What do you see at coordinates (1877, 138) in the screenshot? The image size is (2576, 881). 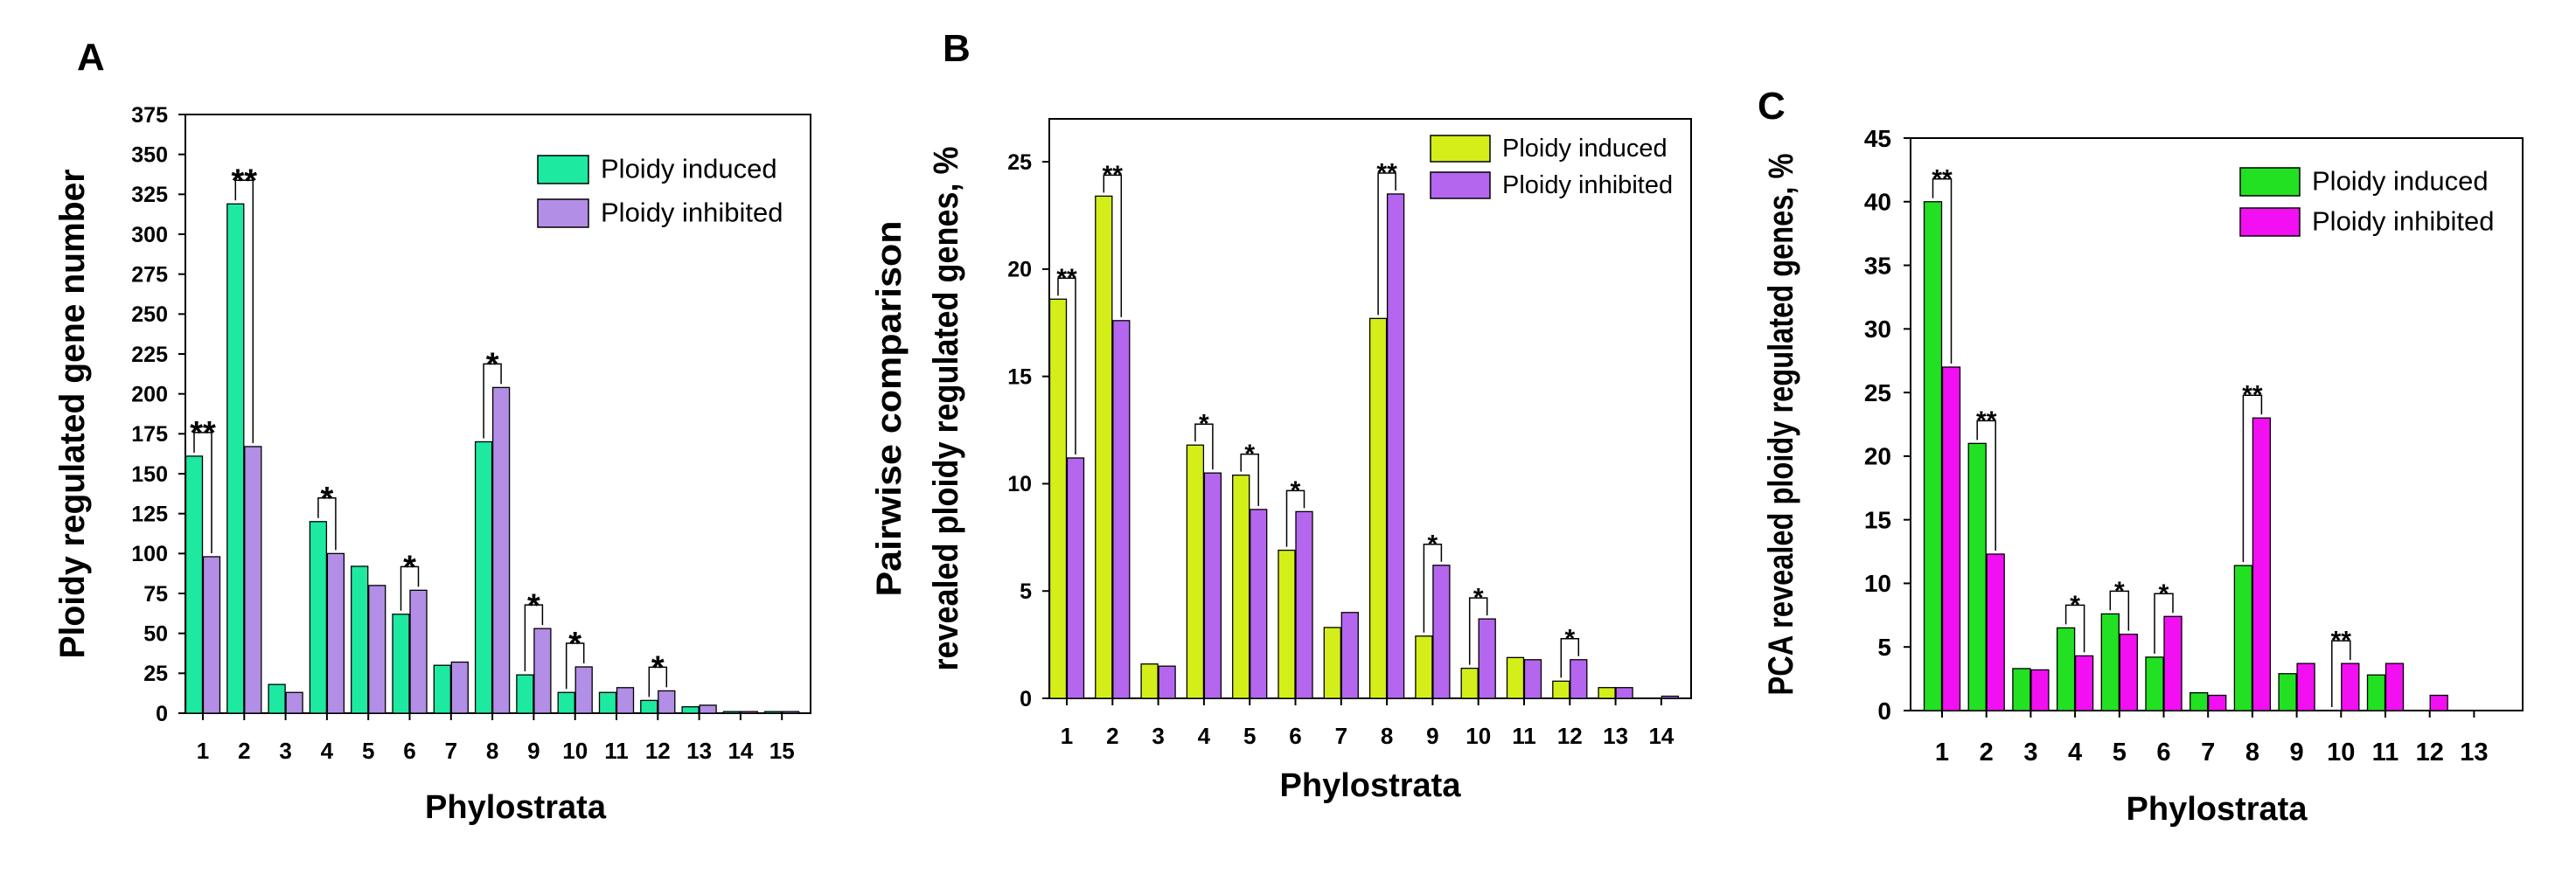 I see `y-tick-label: 45` at bounding box center [1877, 138].